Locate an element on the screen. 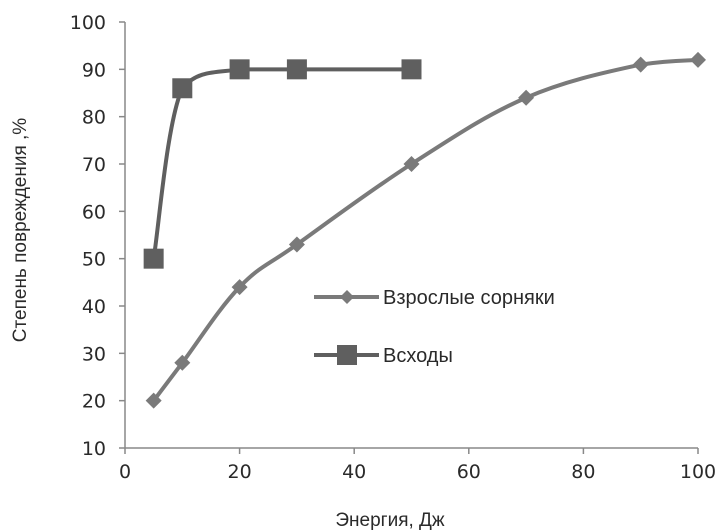 The height and width of the screenshot is (531, 727). series-line is located at coordinates (281, 163).